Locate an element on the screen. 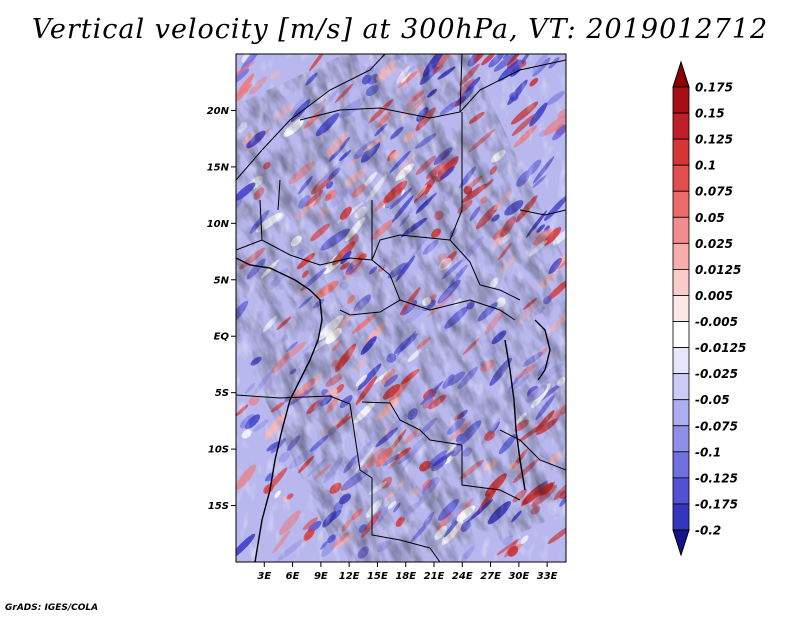 Image resolution: width=800 pixels, height=618 pixels. colorbar-label: -0.1 is located at coordinates (708, 452).